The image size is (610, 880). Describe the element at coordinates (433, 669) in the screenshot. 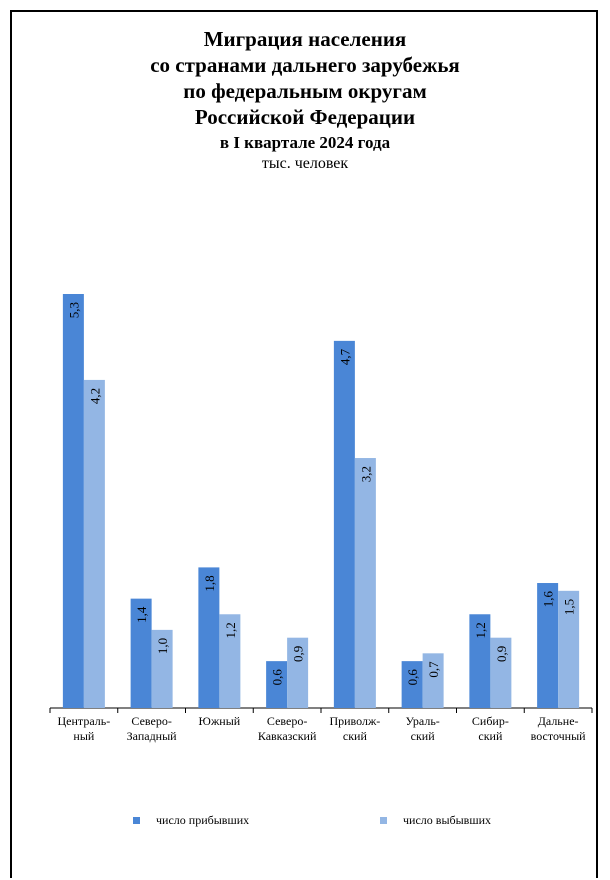

I see `data-label: 0,7` at that location.